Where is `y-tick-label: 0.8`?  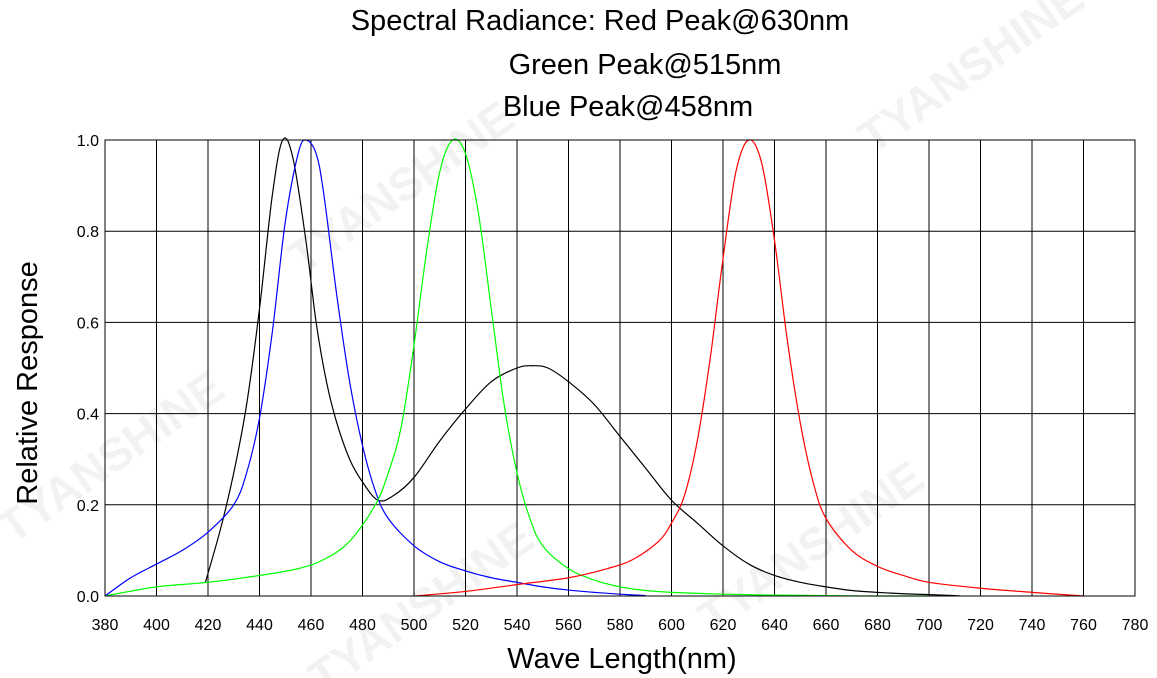 y-tick-label: 0.8 is located at coordinates (88, 232).